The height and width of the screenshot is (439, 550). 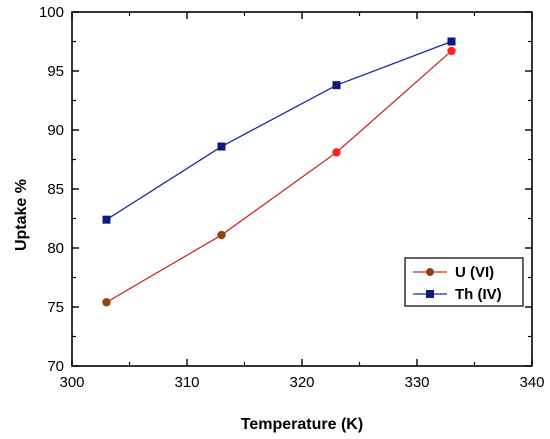 What do you see at coordinates (55, 366) in the screenshot?
I see `y-tick-label: 70` at bounding box center [55, 366].